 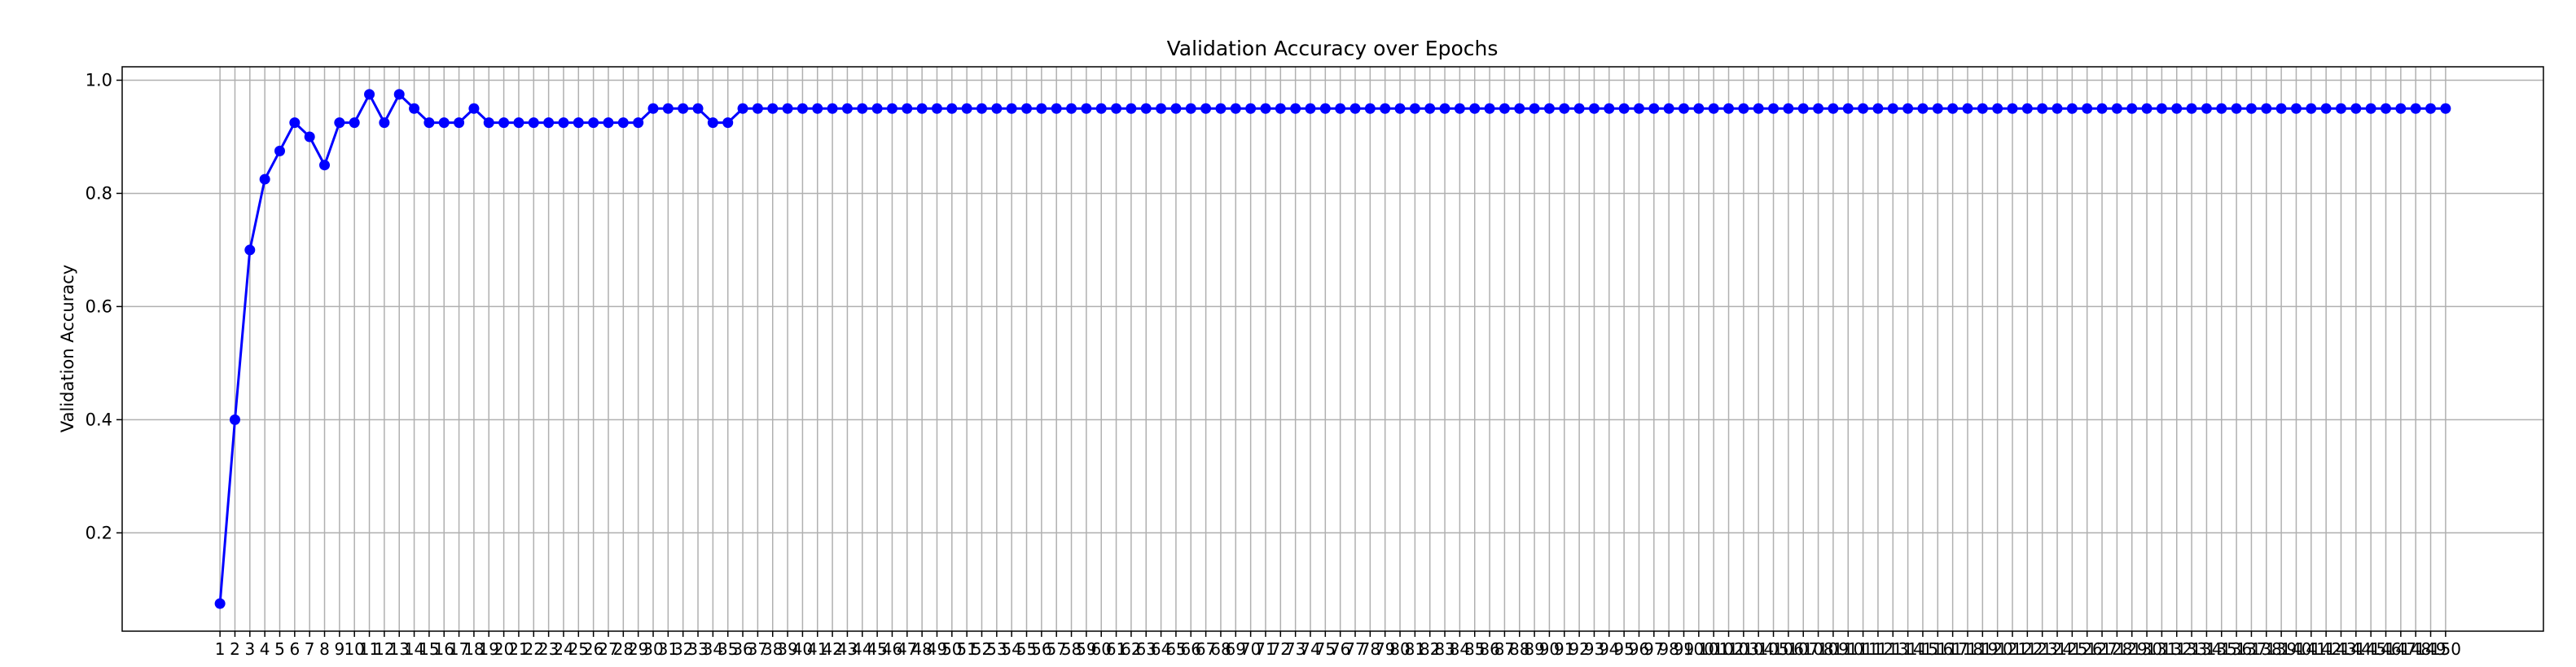 What do you see at coordinates (2370, 649) in the screenshot?
I see `x-tick-label: 145` at bounding box center [2370, 649].